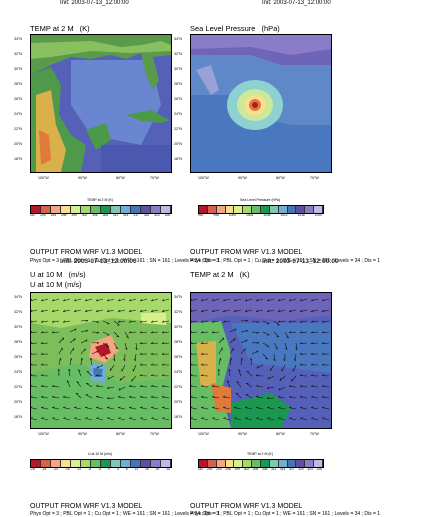  What do you see at coordinates (109, 469) in the screenshot?
I see `colorbar-tick-label: 0` at bounding box center [109, 469].